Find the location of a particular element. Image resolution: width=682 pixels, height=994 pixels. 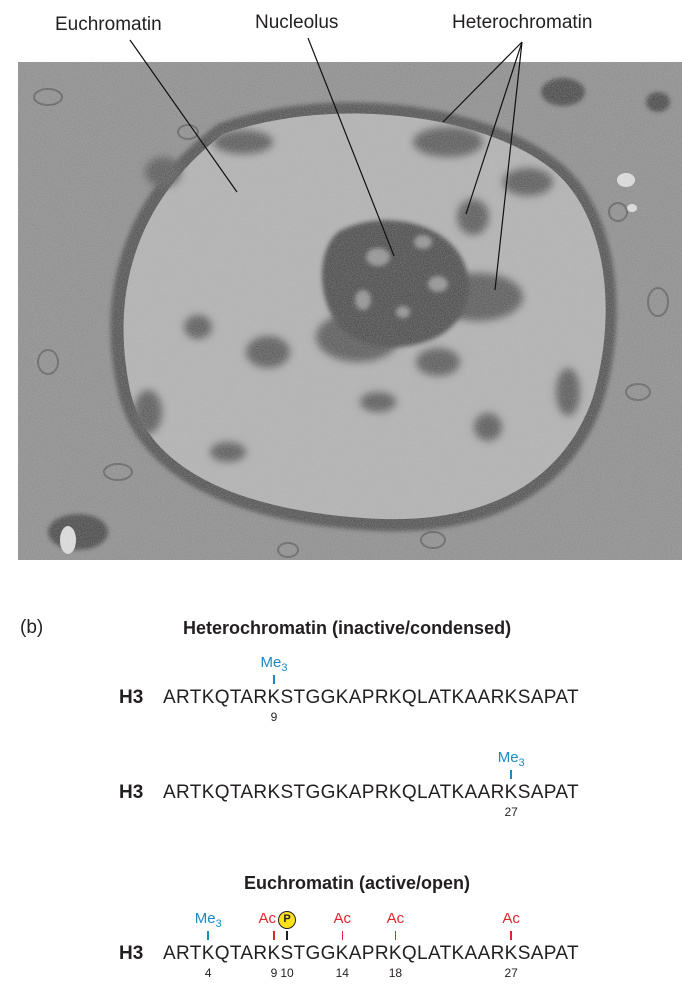

euchromatin-label: Euchromatin is located at coordinates (108, 24).